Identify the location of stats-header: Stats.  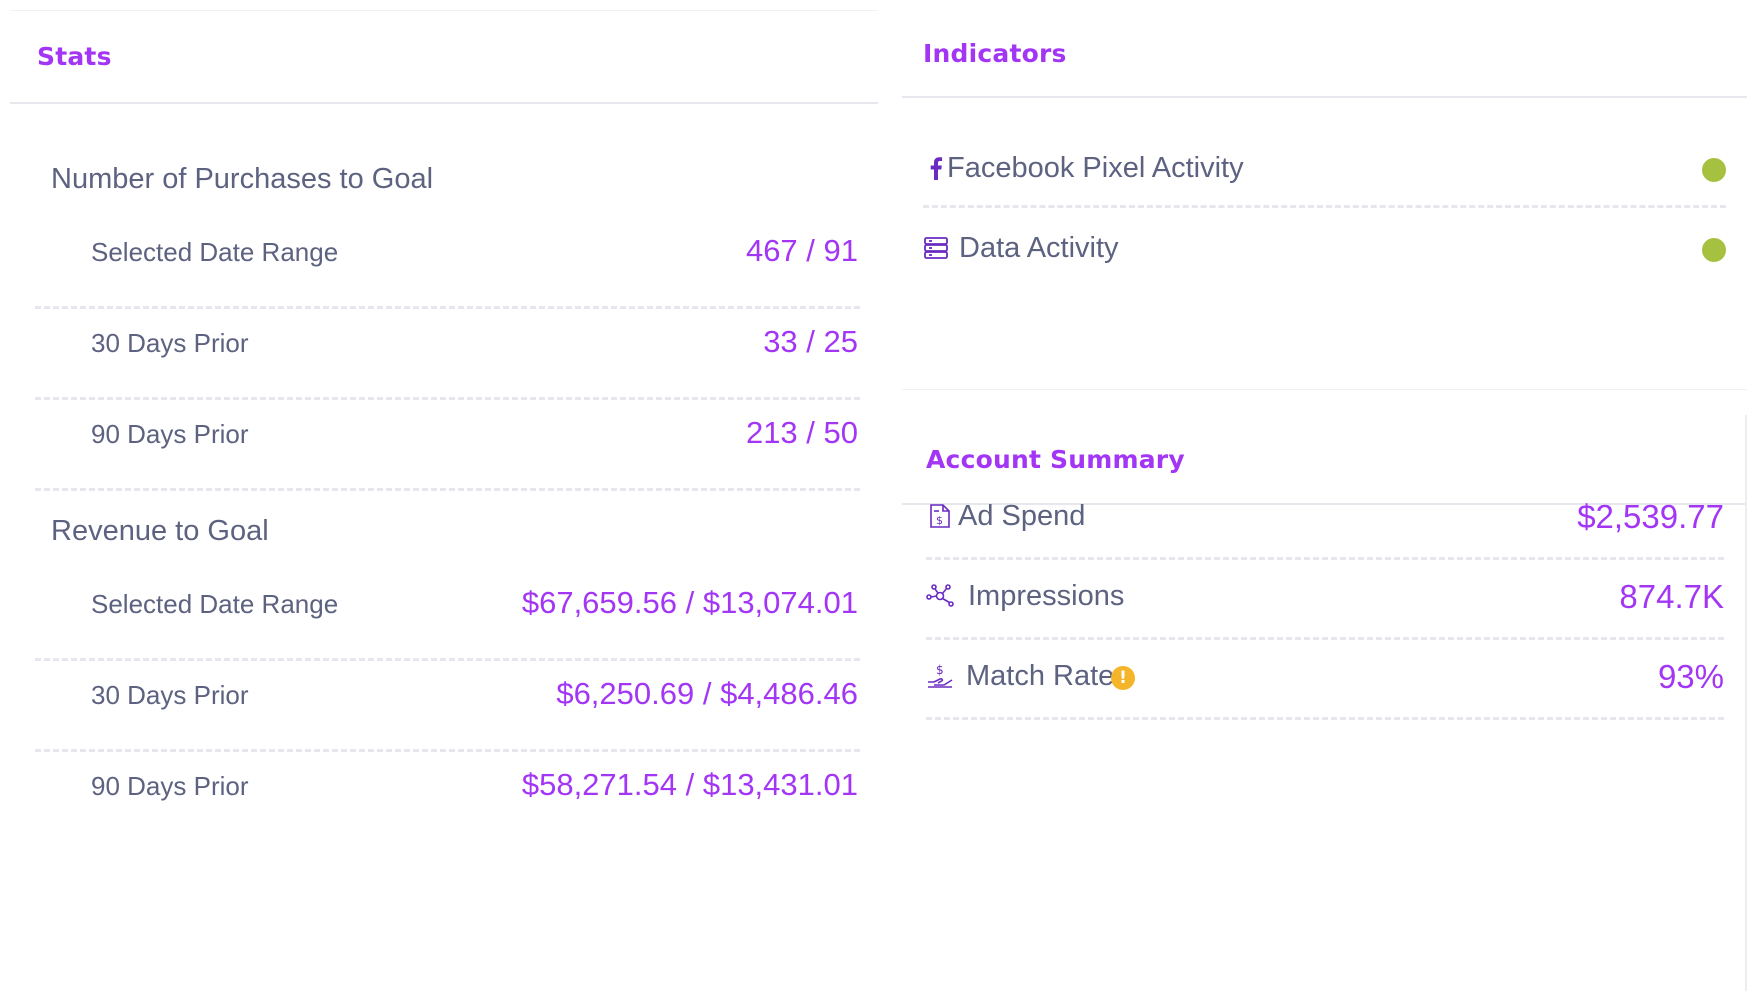
(444, 57).